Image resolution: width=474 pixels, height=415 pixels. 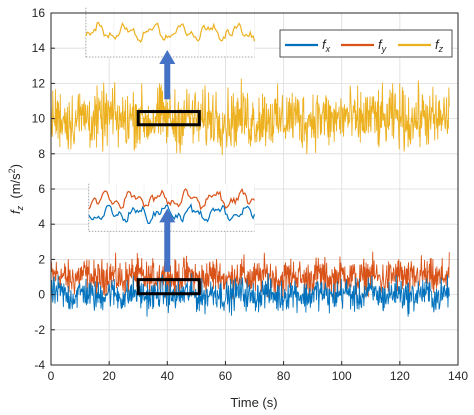 I want to click on y-tick-label: 12, so click(x=39, y=83).